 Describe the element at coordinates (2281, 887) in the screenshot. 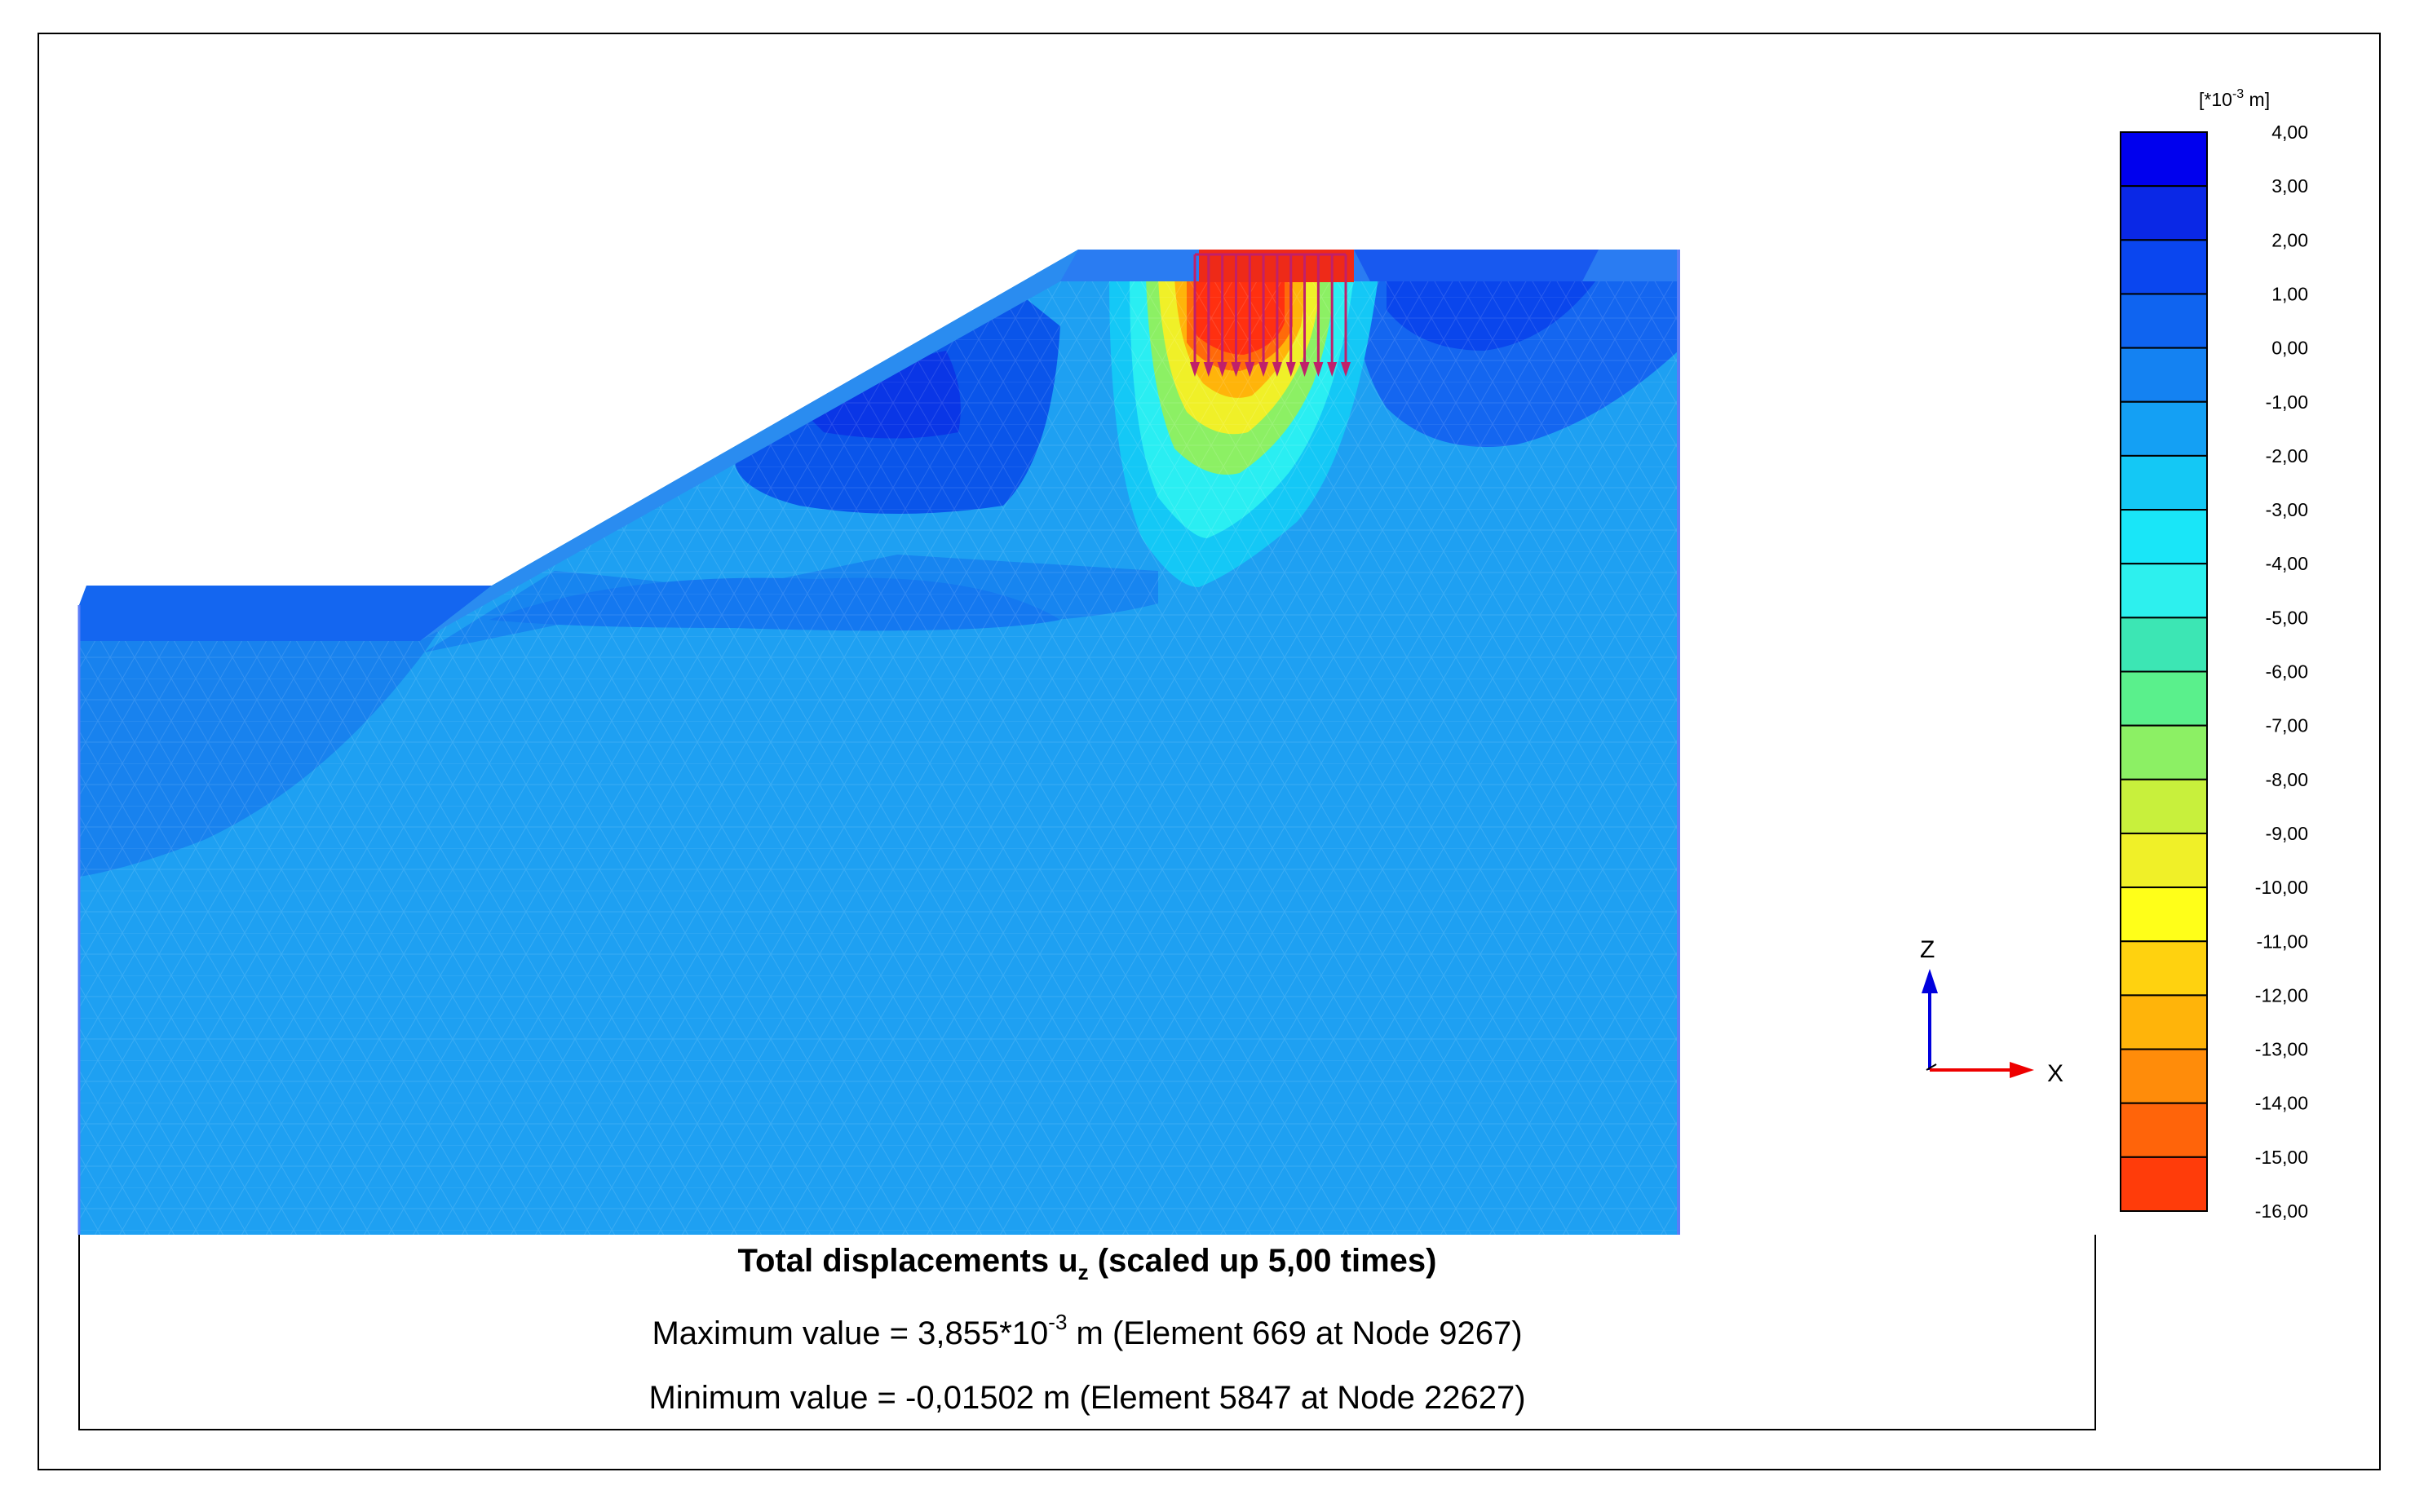

I see `legend-tick-label: -10,00` at that location.